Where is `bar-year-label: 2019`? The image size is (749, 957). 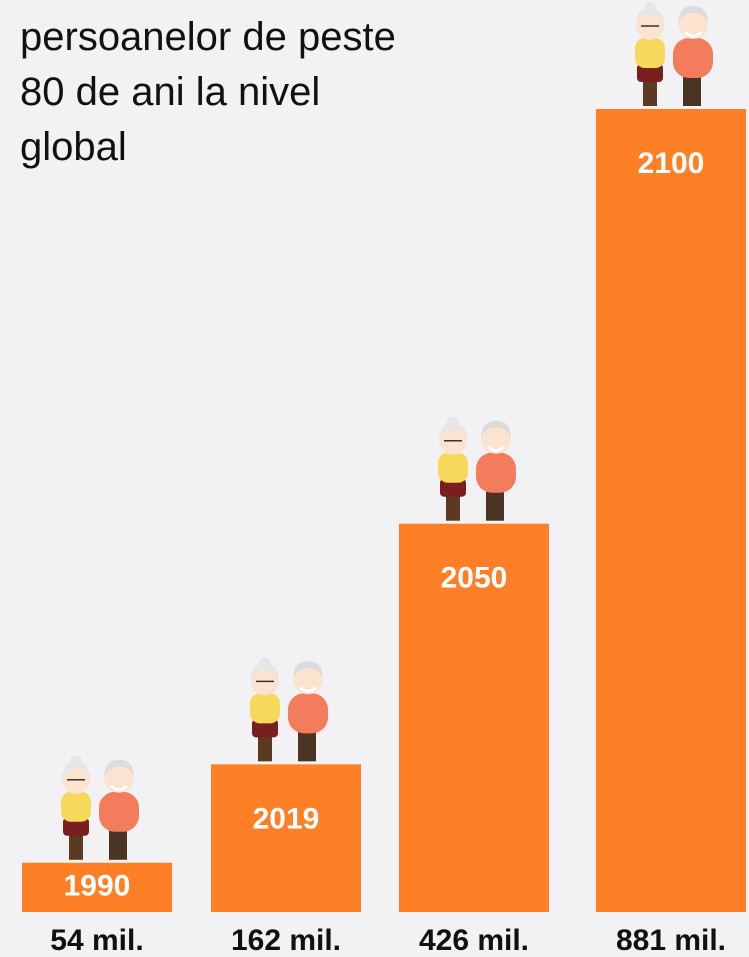 bar-year-label: 2019 is located at coordinates (286, 818).